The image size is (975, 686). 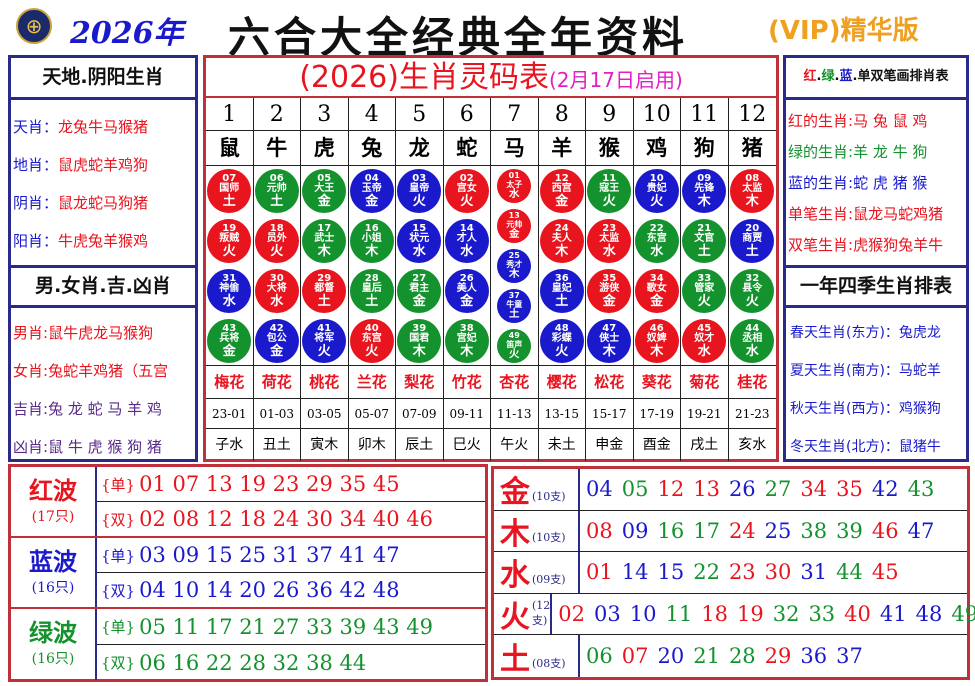 What do you see at coordinates (276, 291) in the screenshot?
I see `number-ball: 30 大将水` at bounding box center [276, 291].